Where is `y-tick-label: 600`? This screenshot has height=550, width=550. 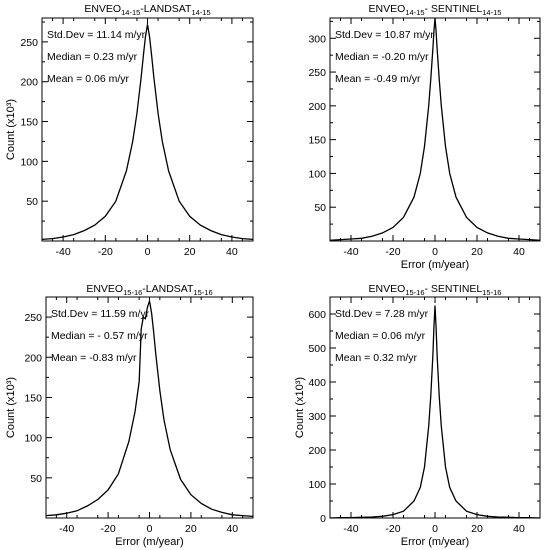 y-tick-label: 600 is located at coordinates (317, 315).